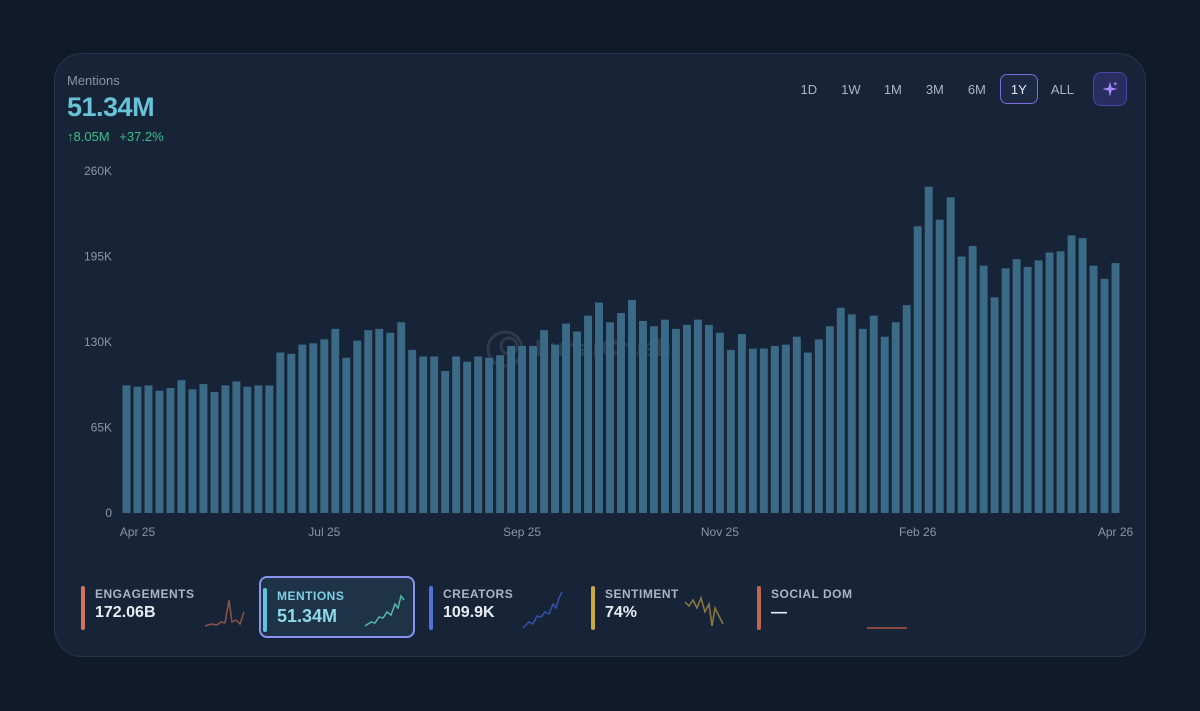 This screenshot has height=711, width=1200. What do you see at coordinates (664, 607) in the screenshot?
I see `tab-sentiment: SENTIMENT 74%` at bounding box center [664, 607].